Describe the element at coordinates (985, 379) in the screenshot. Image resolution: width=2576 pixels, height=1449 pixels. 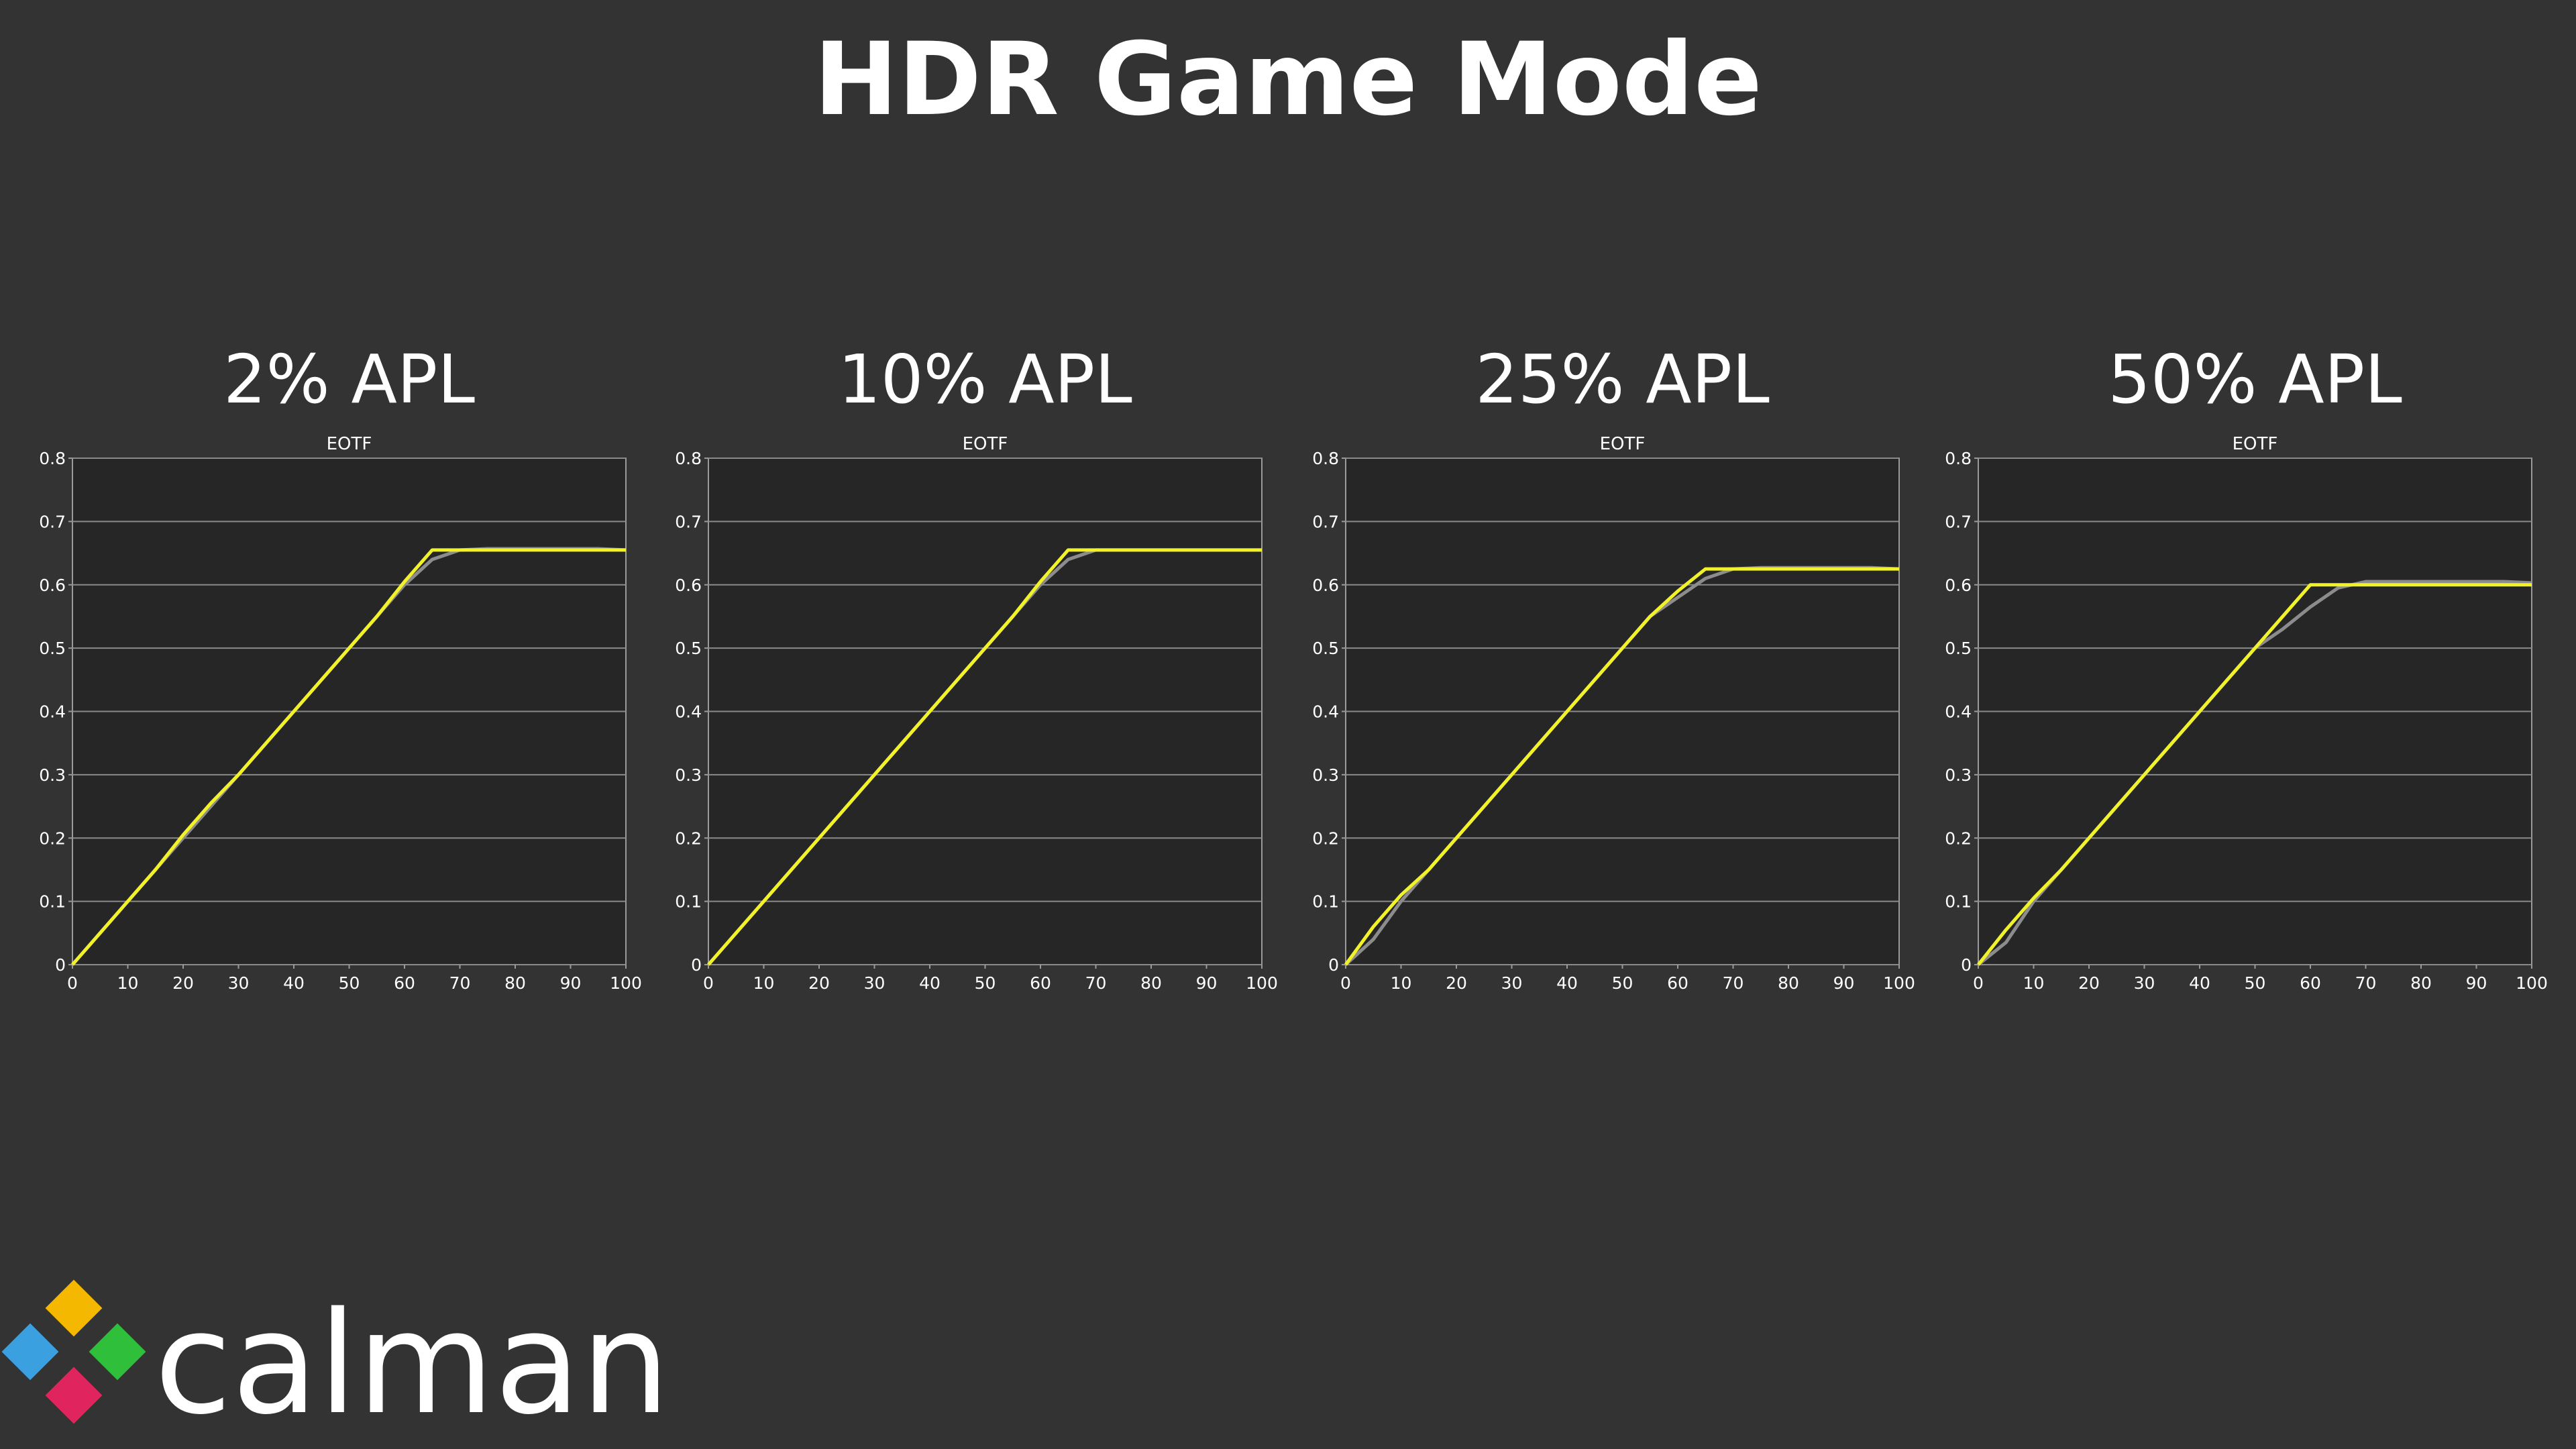
I see `chart-title: 10% APL` at that location.